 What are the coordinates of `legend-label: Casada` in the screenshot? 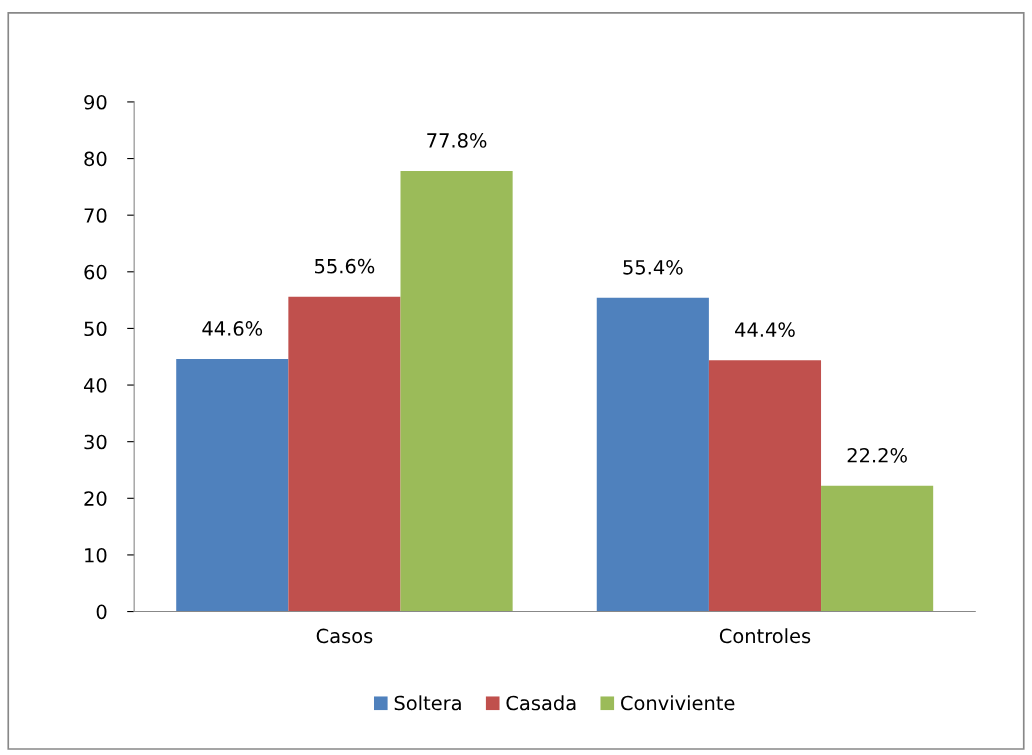 It's located at (541, 703).